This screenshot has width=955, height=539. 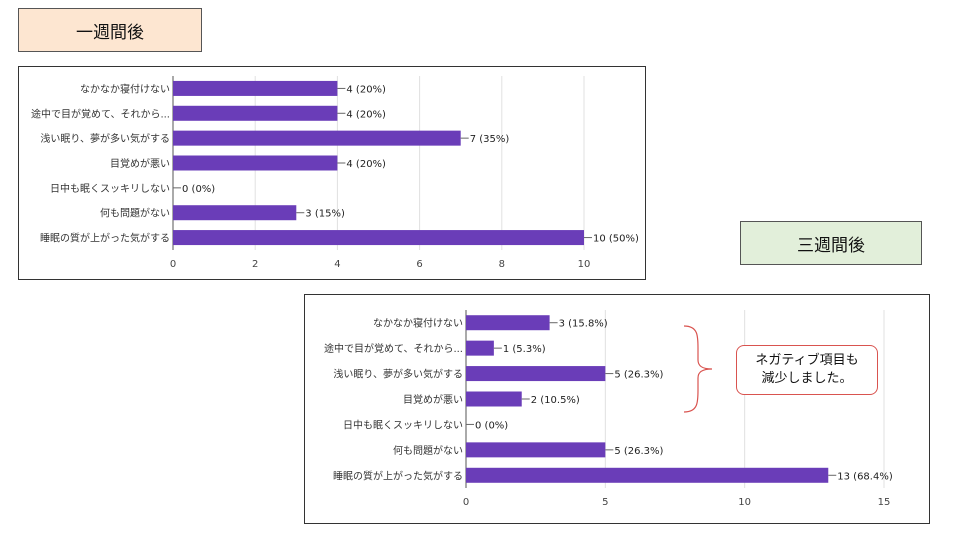 I want to click on week1-category-label: 目覚めが悪い, so click(x=140, y=163).